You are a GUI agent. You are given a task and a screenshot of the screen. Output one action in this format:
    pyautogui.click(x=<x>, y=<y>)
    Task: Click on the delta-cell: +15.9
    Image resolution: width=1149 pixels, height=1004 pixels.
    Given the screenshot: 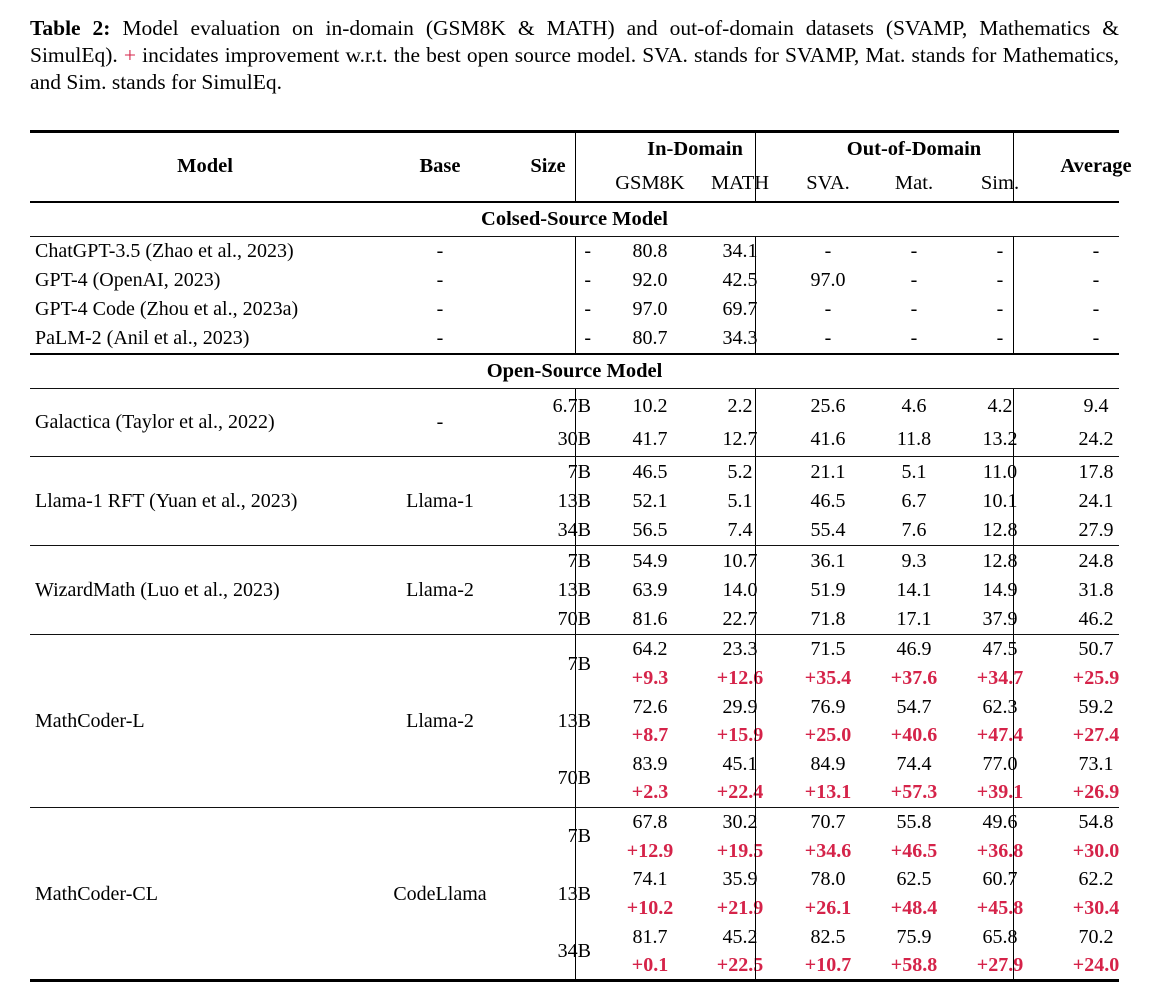 What is the action you would take?
    pyautogui.click(x=740, y=735)
    